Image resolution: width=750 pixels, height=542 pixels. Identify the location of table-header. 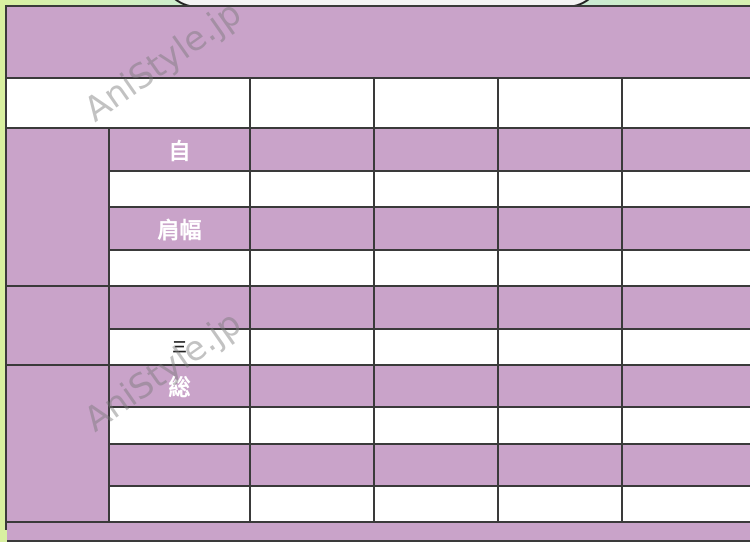
(378, 43).